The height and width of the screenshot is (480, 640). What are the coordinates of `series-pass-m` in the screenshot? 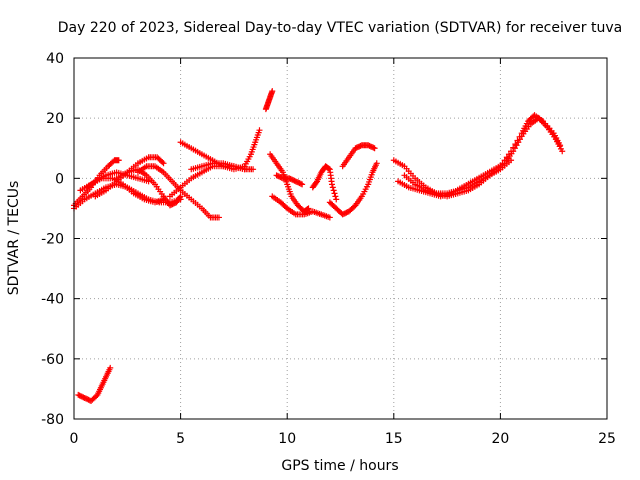 It's located at (301, 207).